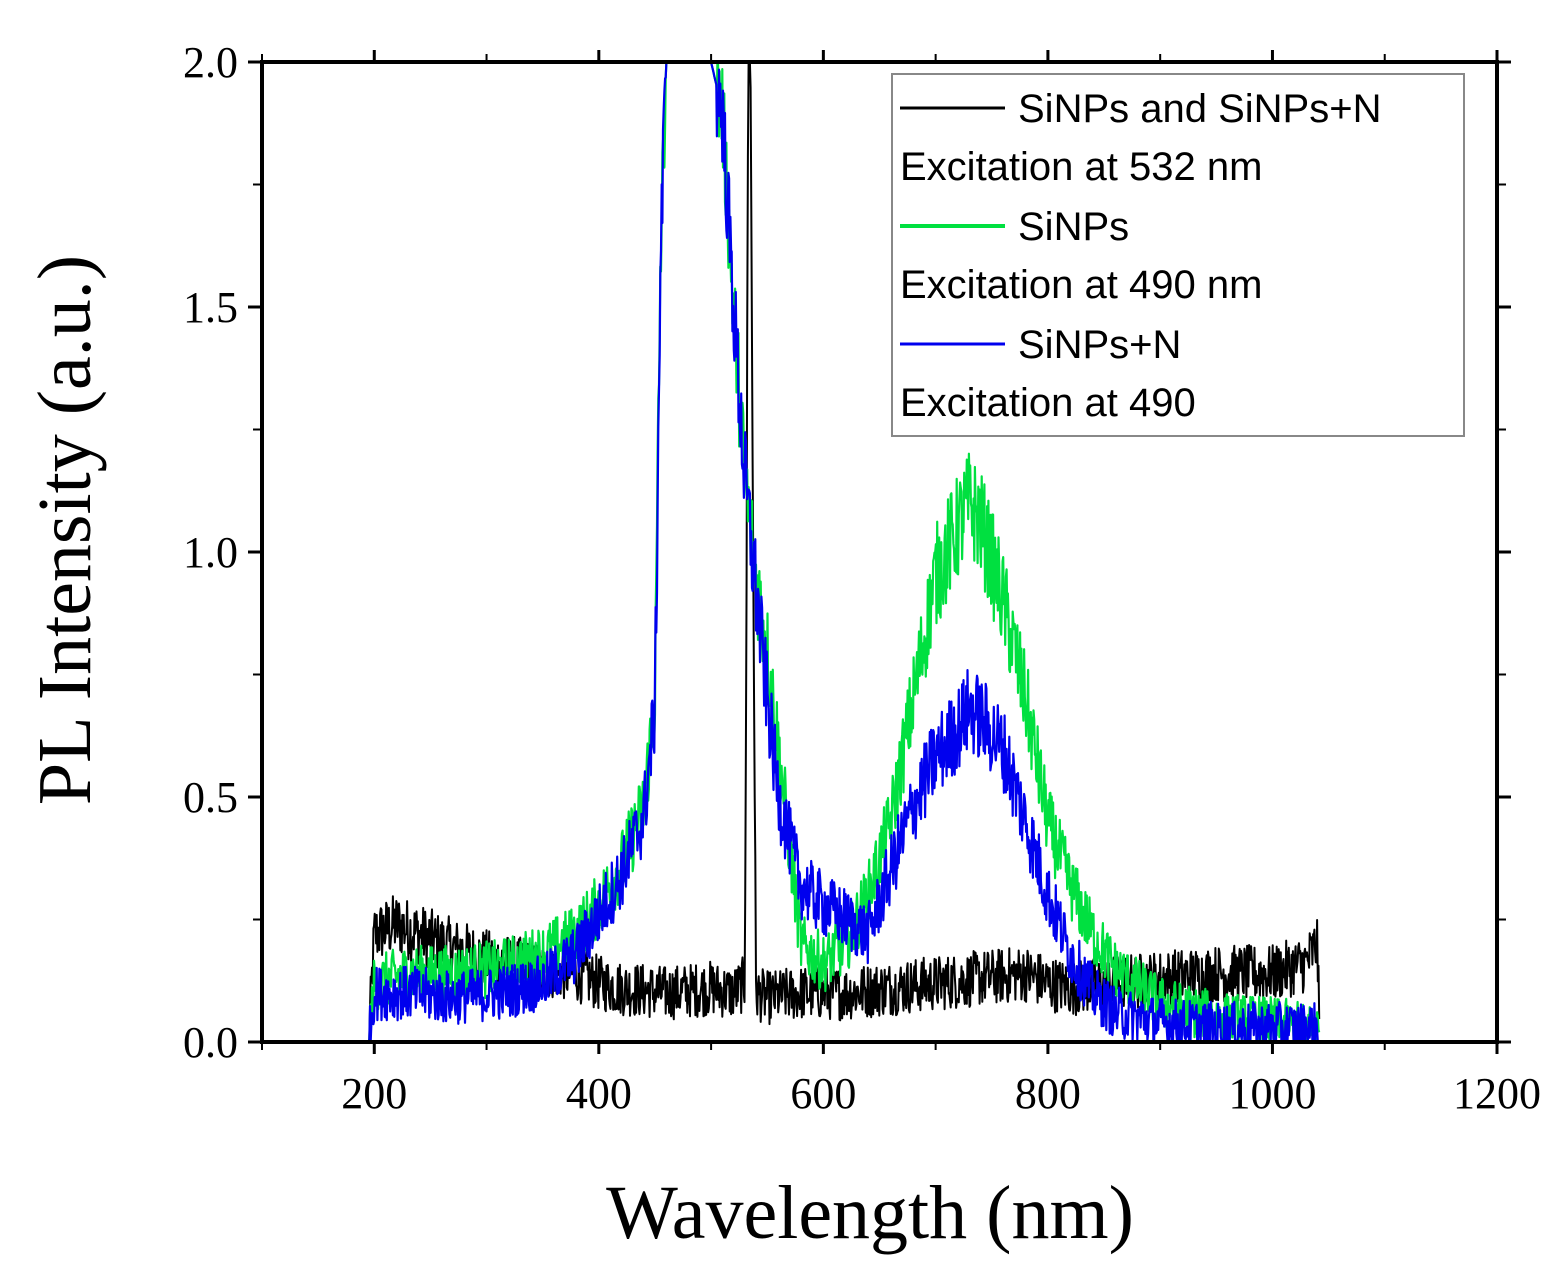 The height and width of the screenshot is (1276, 1560). I want to click on y-tick-label-0.5: 0.5, so click(210, 797).